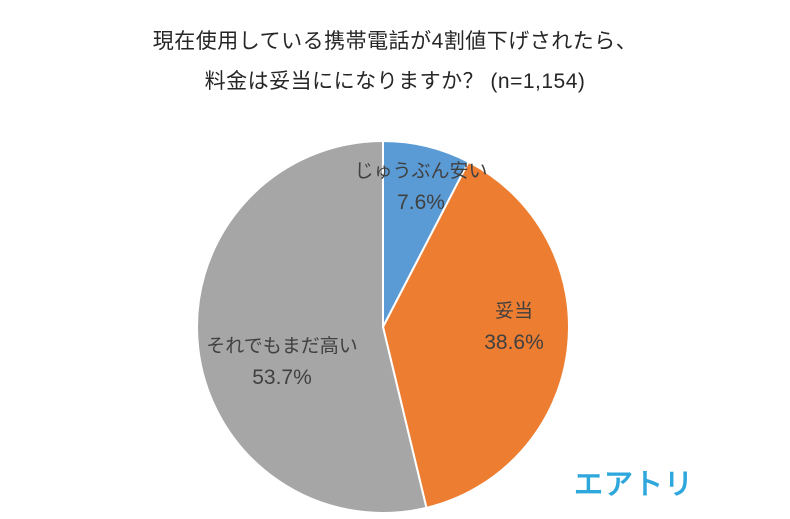 This screenshot has height=519, width=790. Describe the element at coordinates (395, 41) in the screenshot. I see `chart-title-line1: 現在使用している携帯電話が4割値下げされたら、` at that location.